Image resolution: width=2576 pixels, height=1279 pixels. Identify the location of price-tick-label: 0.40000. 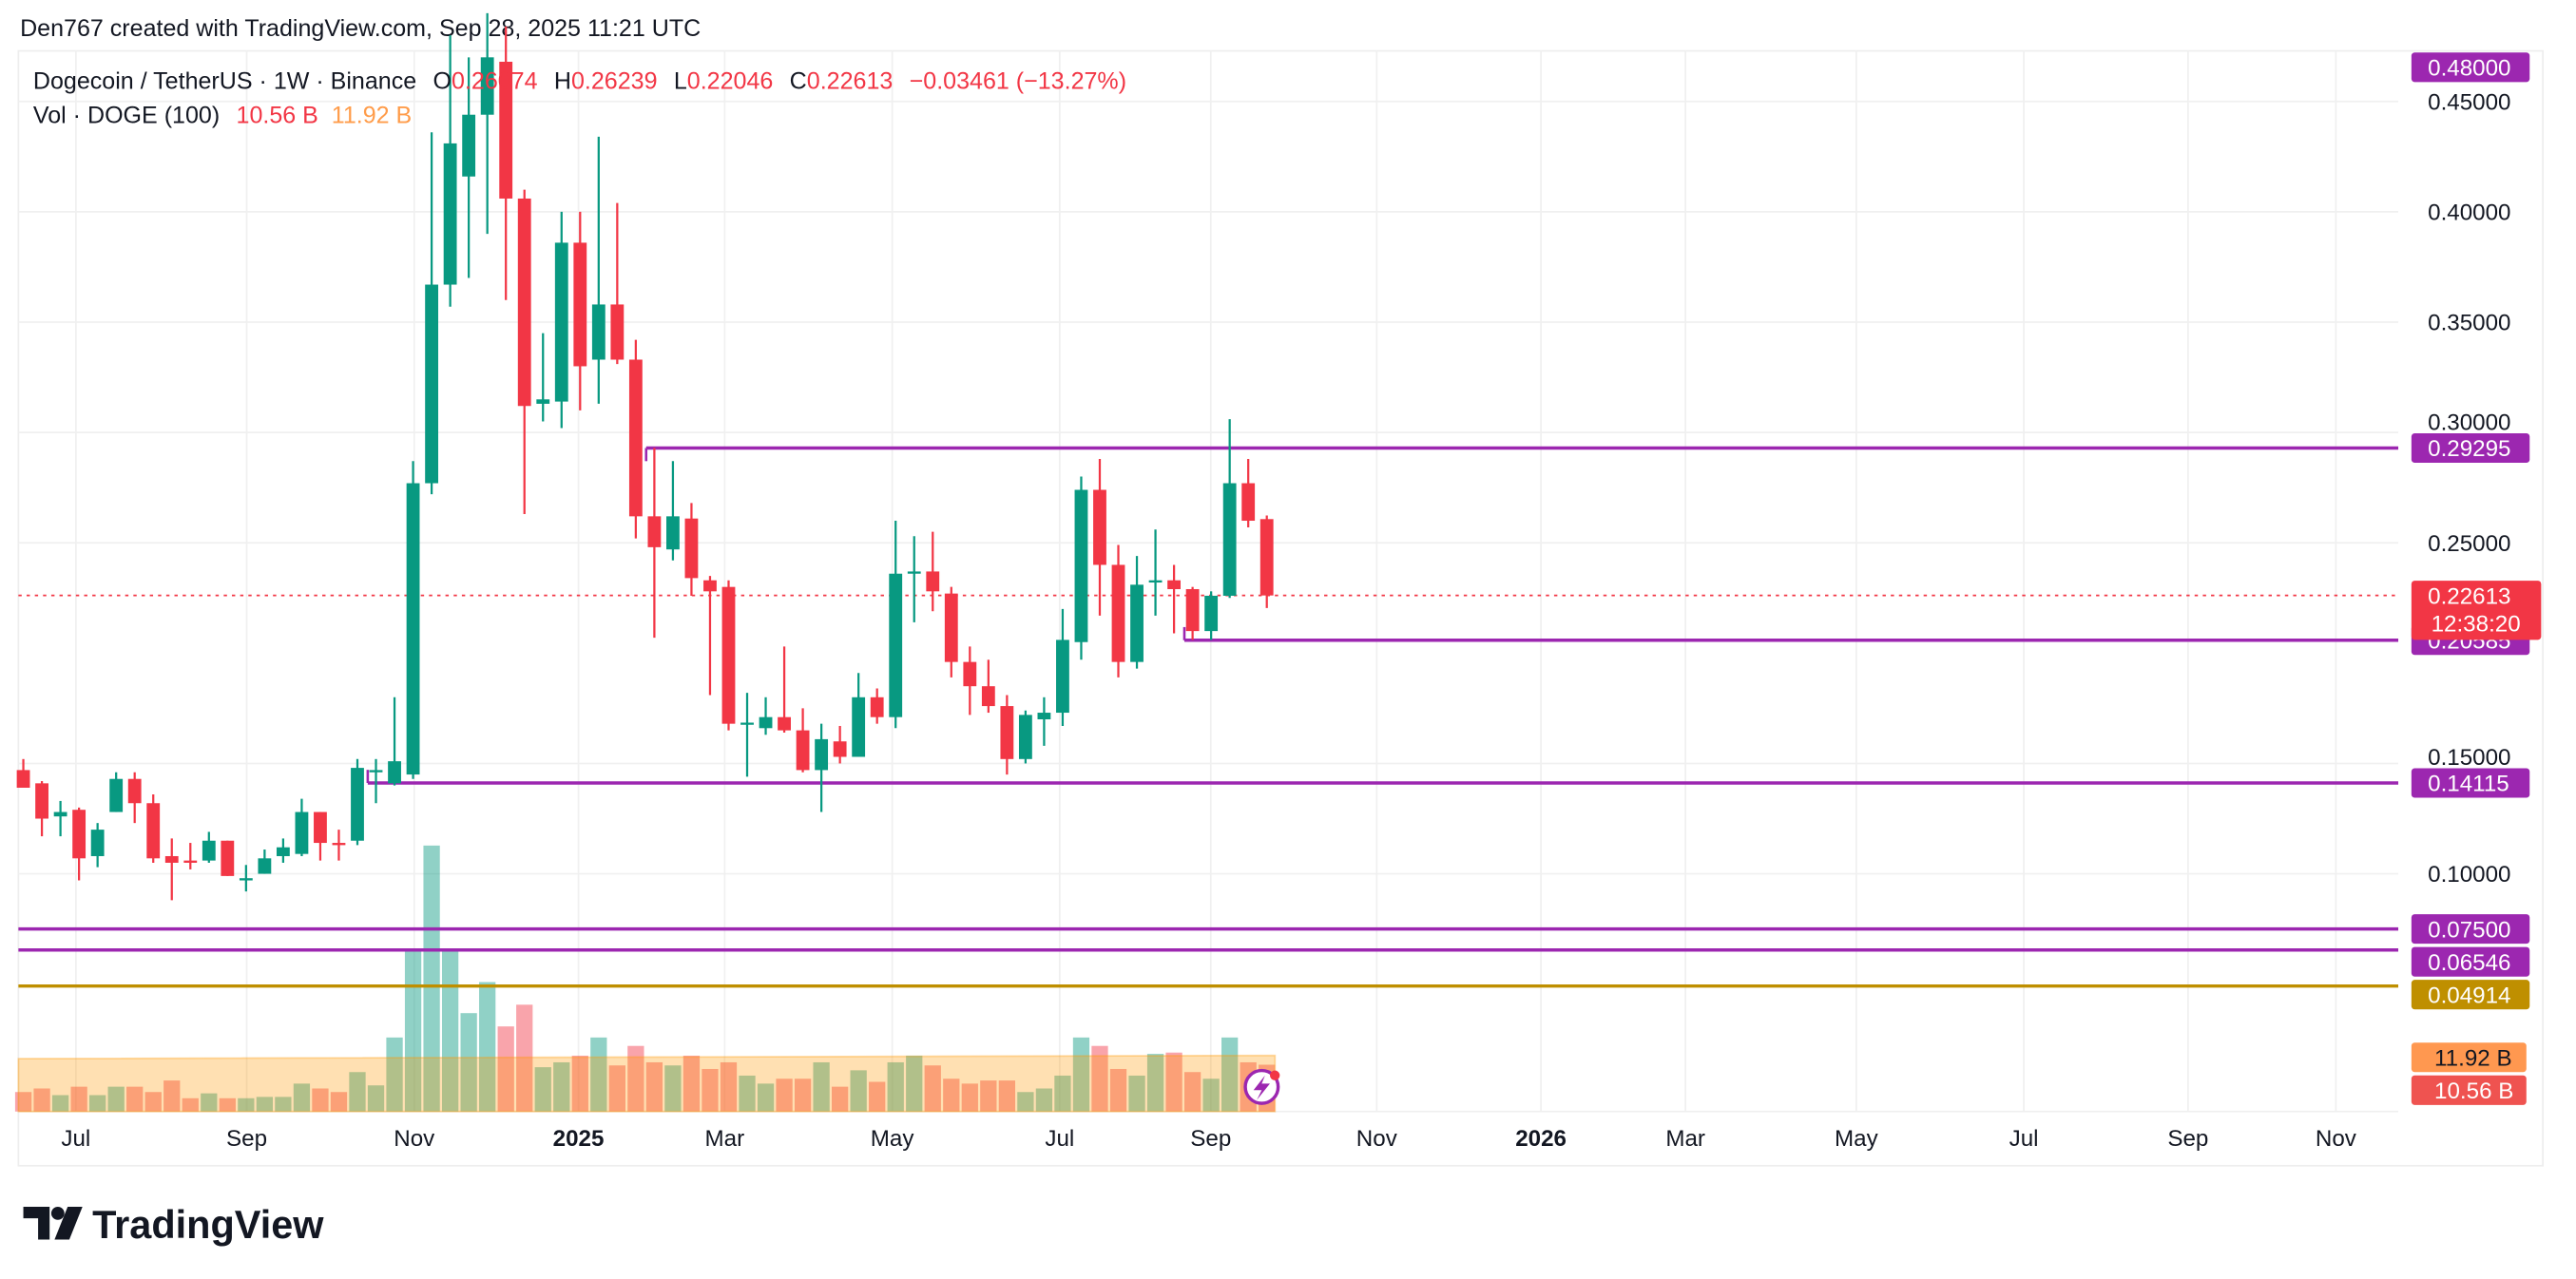
(2469, 213).